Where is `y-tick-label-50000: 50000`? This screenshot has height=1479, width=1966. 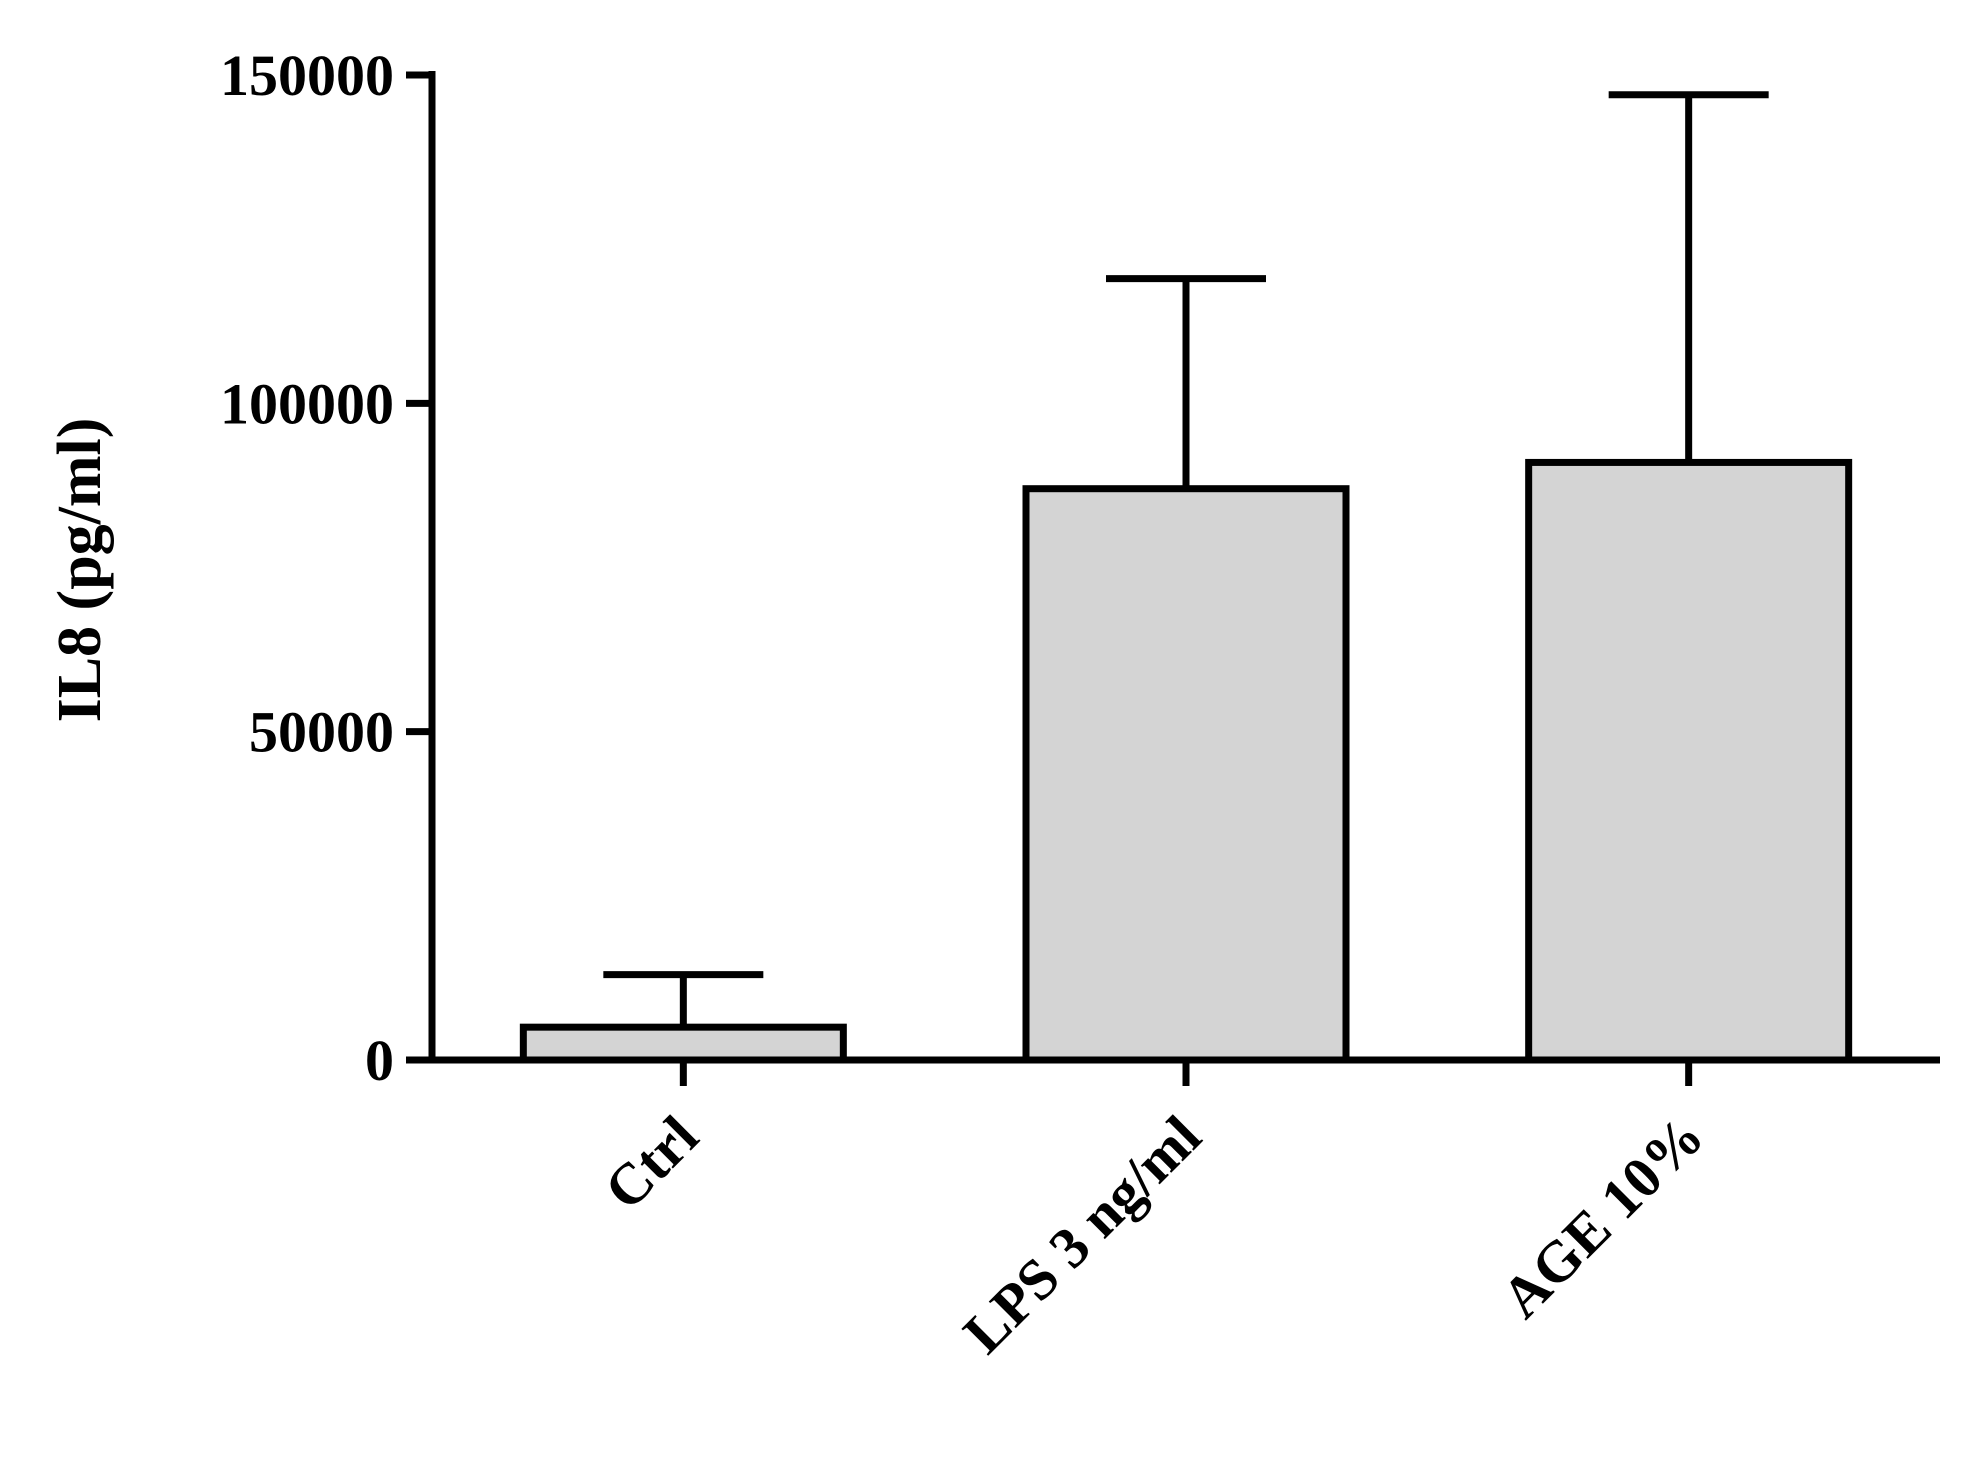
y-tick-label-50000: 50000 is located at coordinates (321, 732).